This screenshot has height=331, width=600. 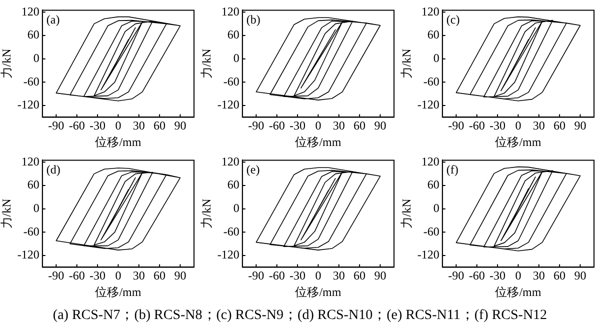 I want to click on annotation: (b), so click(x=253, y=19).